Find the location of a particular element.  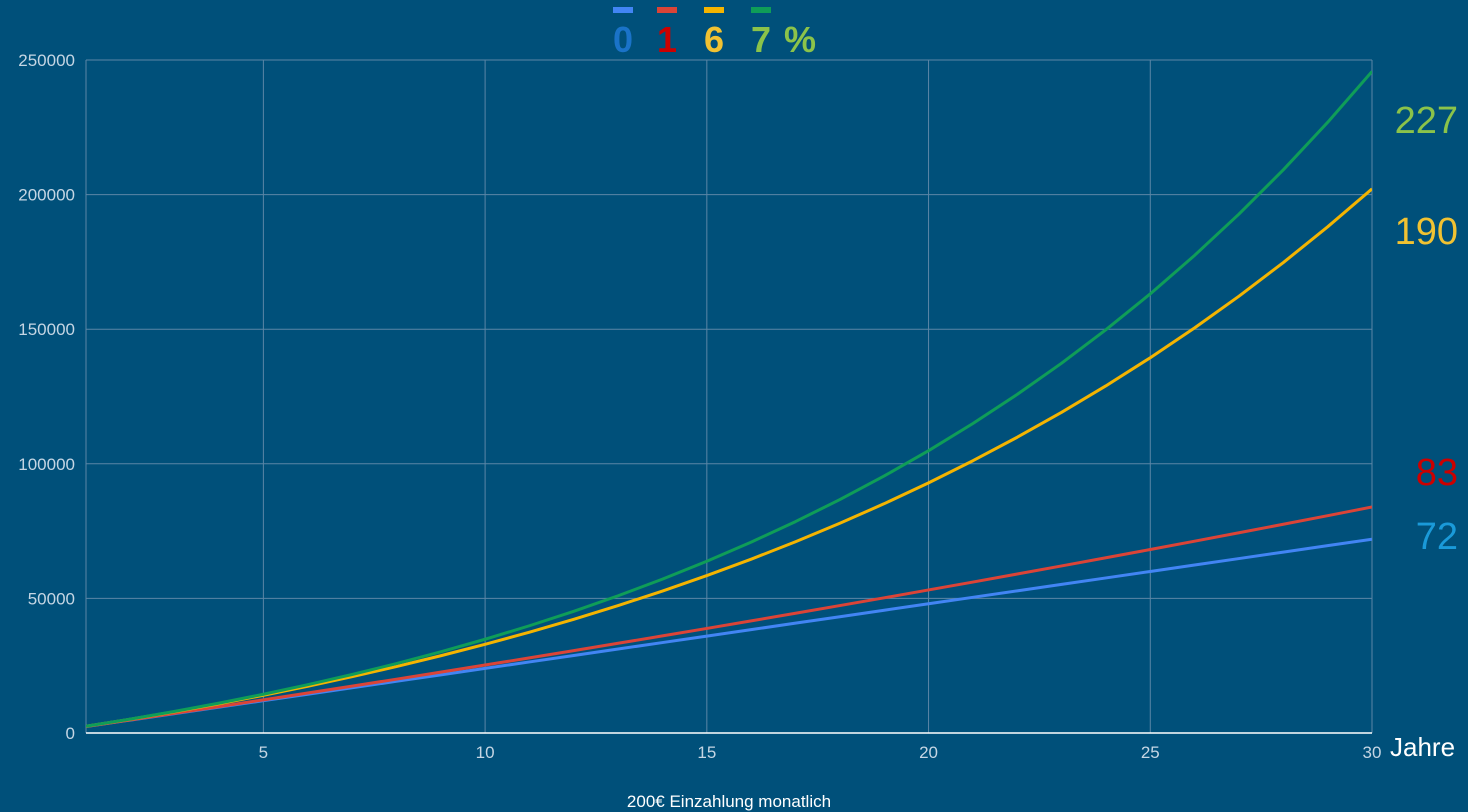

legend-percent-suffix: % is located at coordinates (800, 39).